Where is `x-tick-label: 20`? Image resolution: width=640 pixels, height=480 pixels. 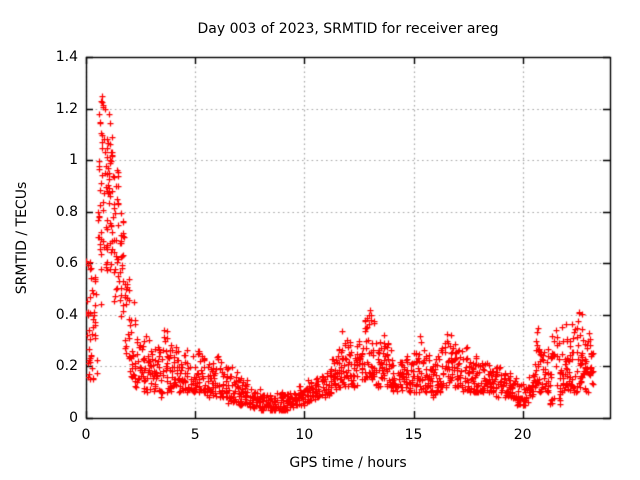 x-tick-label: 20 is located at coordinates (522, 435).